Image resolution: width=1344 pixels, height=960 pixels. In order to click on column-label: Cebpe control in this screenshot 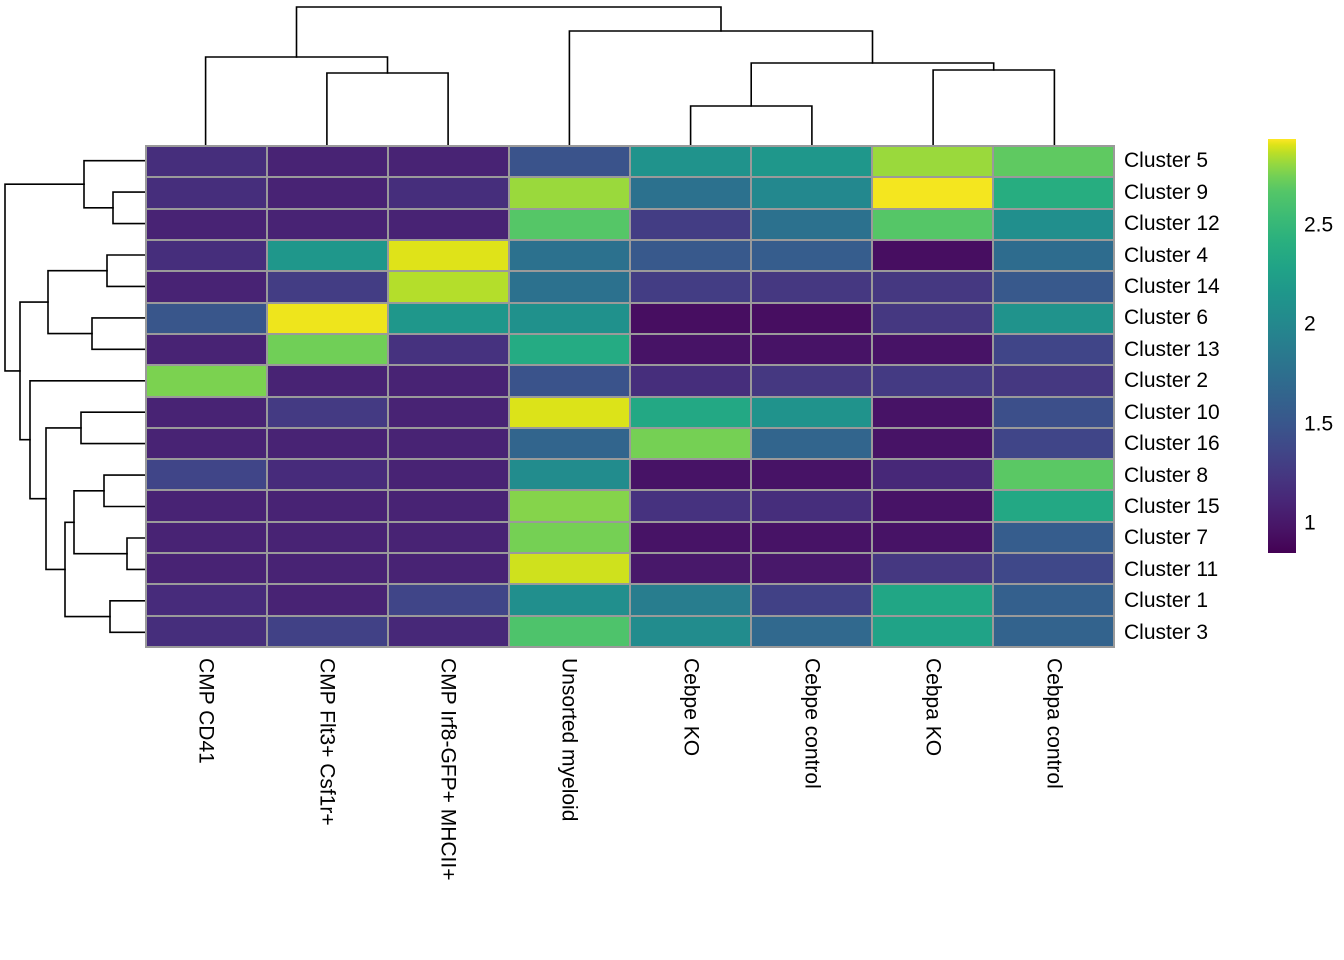, I will do `click(812, 723)`.